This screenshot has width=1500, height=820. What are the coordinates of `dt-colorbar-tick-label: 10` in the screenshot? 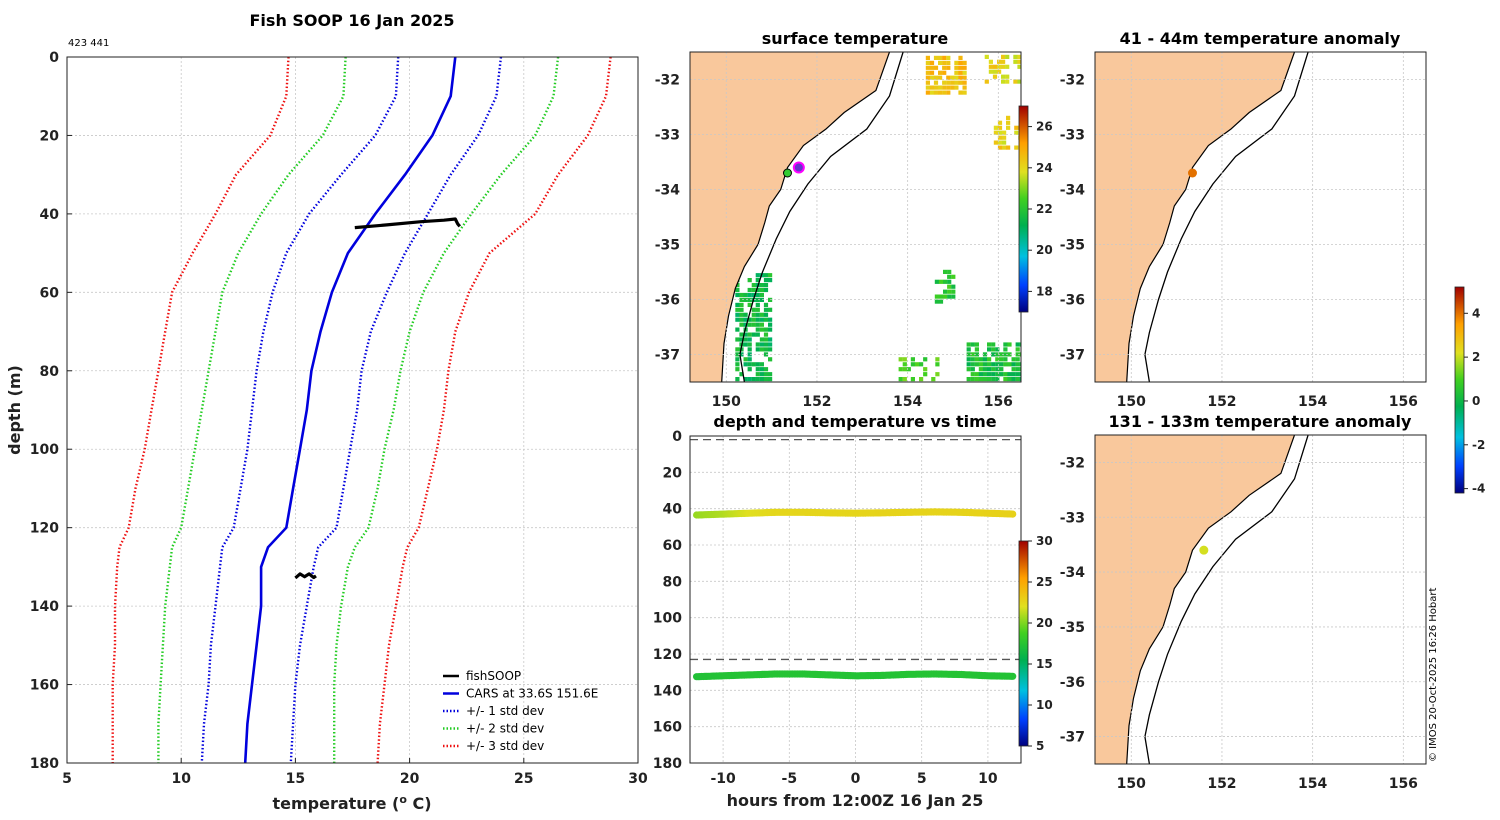 It's located at (1044, 705).